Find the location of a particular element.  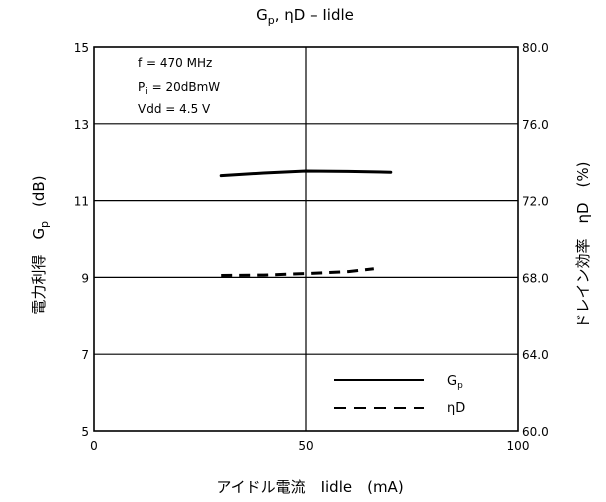

y-right-tick-label: 72.0 is located at coordinates (535, 202).